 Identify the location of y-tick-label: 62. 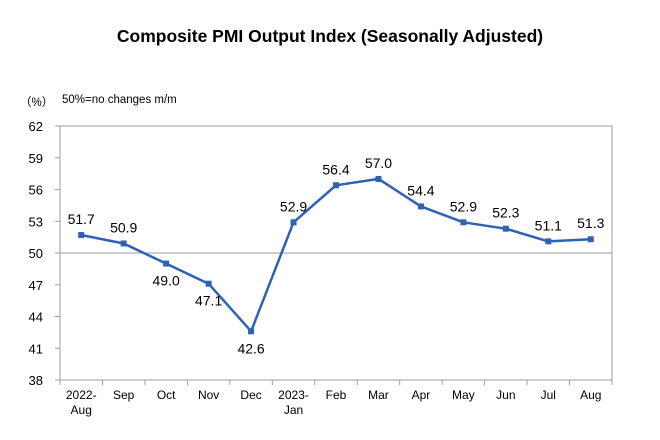
(36, 126).